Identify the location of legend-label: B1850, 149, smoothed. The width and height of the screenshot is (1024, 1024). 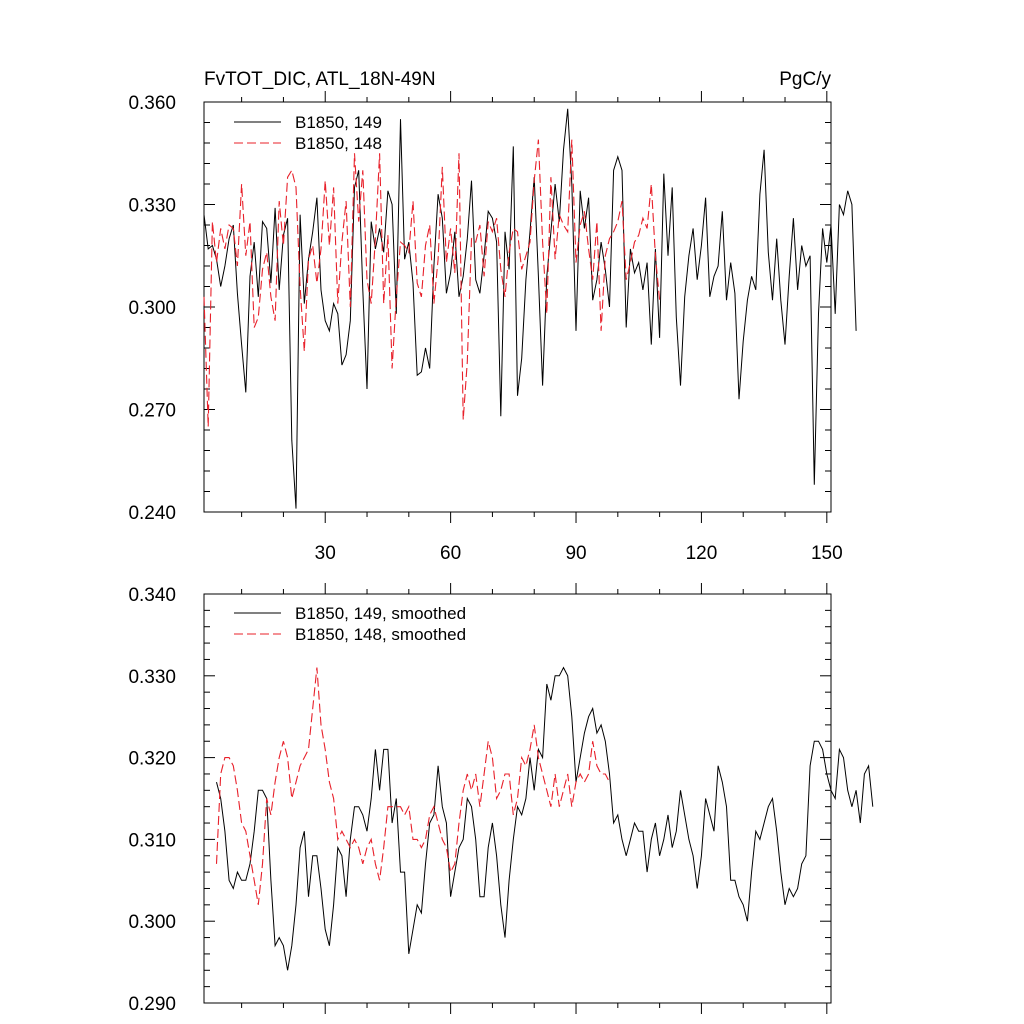
(380, 613).